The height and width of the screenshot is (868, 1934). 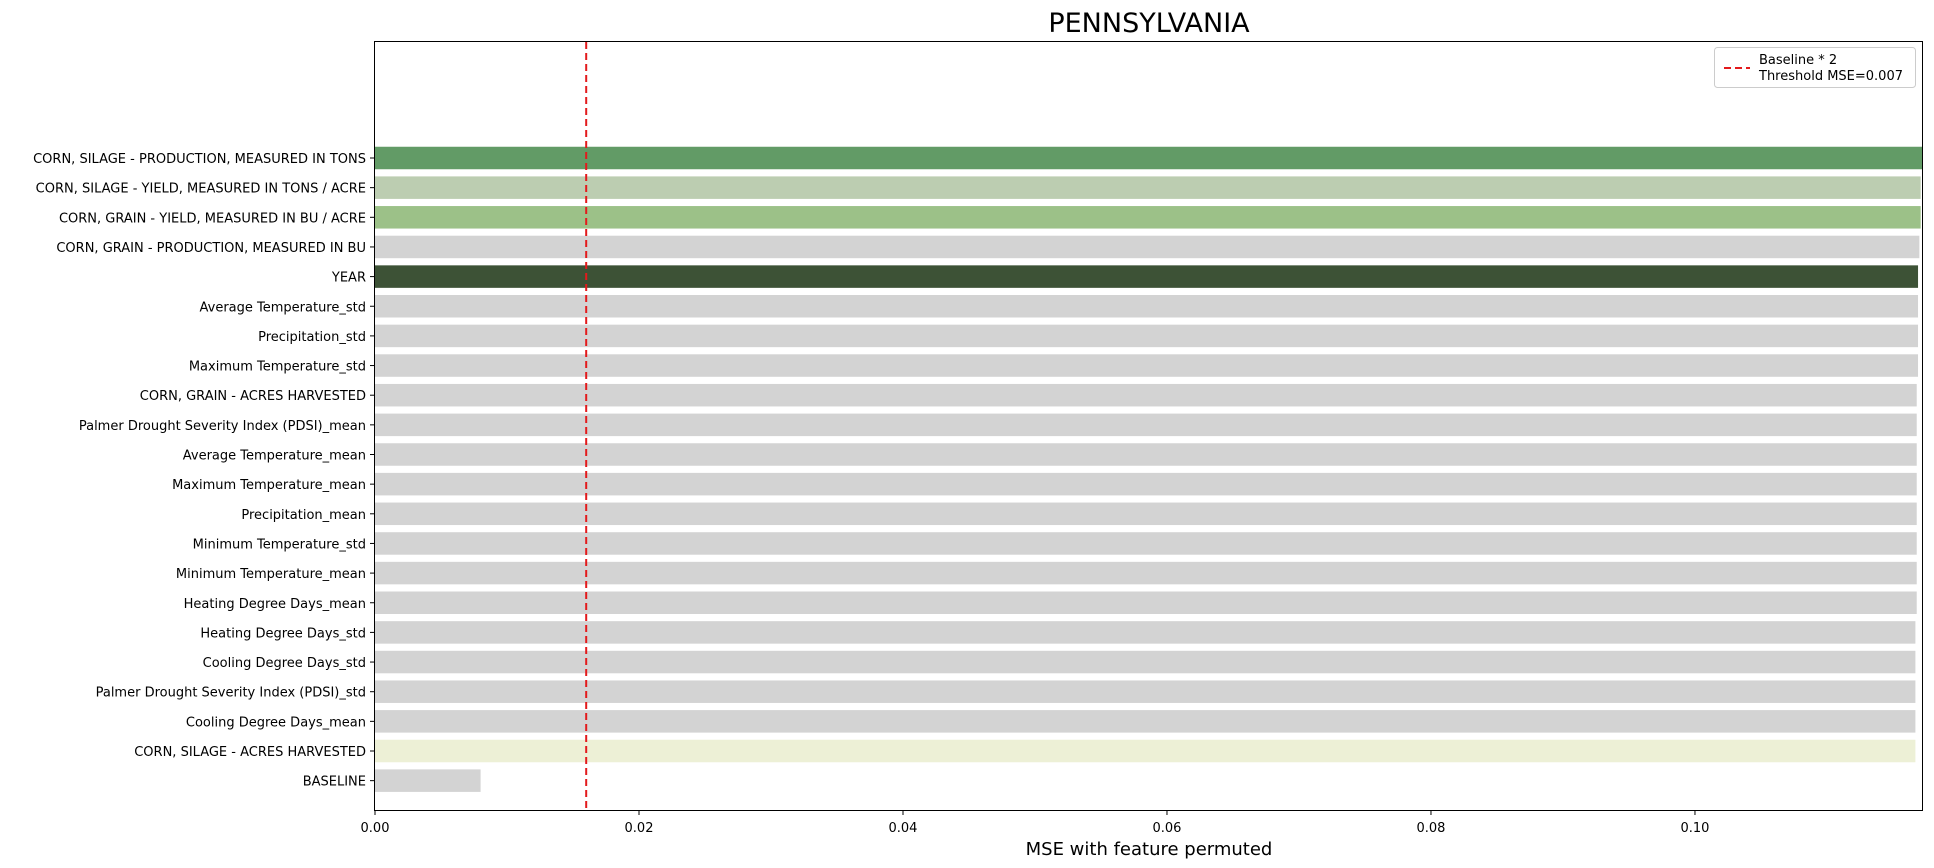 I want to click on y-tick-label: Precipitation_mean, so click(x=303, y=515).